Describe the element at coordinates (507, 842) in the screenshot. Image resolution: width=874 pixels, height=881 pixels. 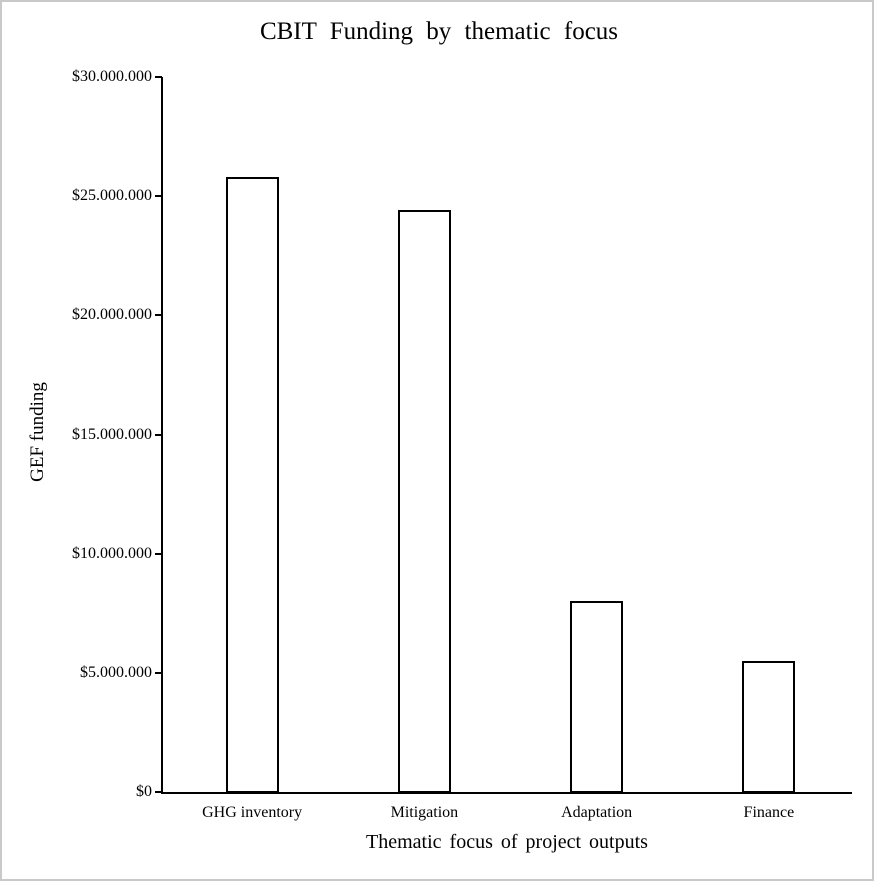
I see `x-axis-title: Thematic focus of project outputs` at that location.